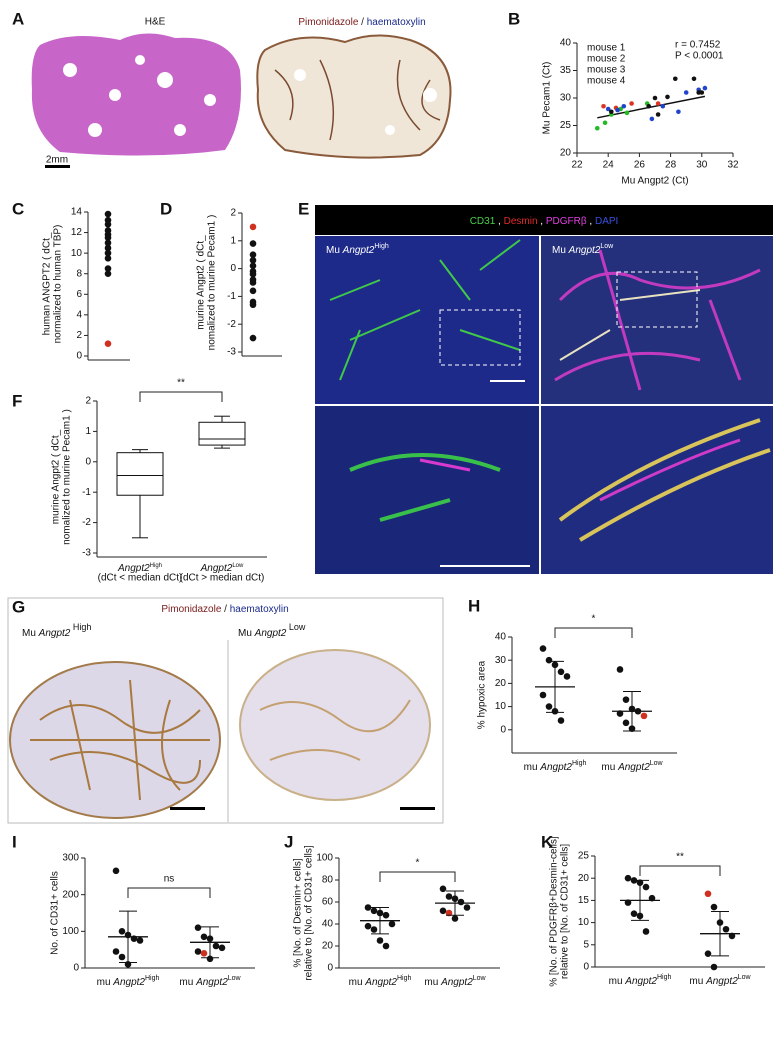 The height and width of the screenshot is (1043, 773). I want to click on x-tick-label: 28, so click(671, 165).